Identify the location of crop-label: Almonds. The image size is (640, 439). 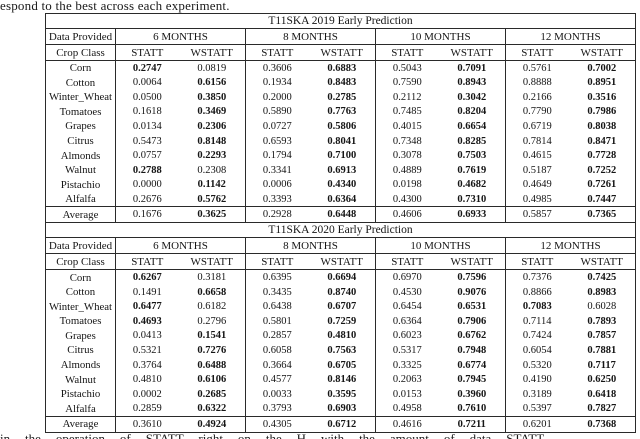
(80, 155).